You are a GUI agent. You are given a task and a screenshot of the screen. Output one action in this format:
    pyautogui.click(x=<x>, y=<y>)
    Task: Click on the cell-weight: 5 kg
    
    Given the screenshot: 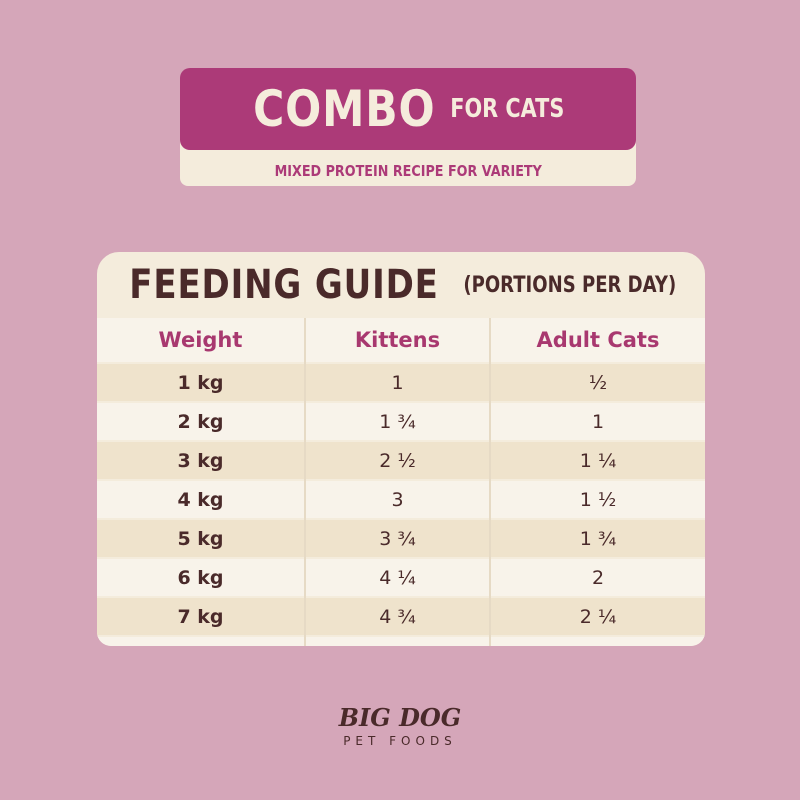 What is the action you would take?
    pyautogui.click(x=201, y=538)
    